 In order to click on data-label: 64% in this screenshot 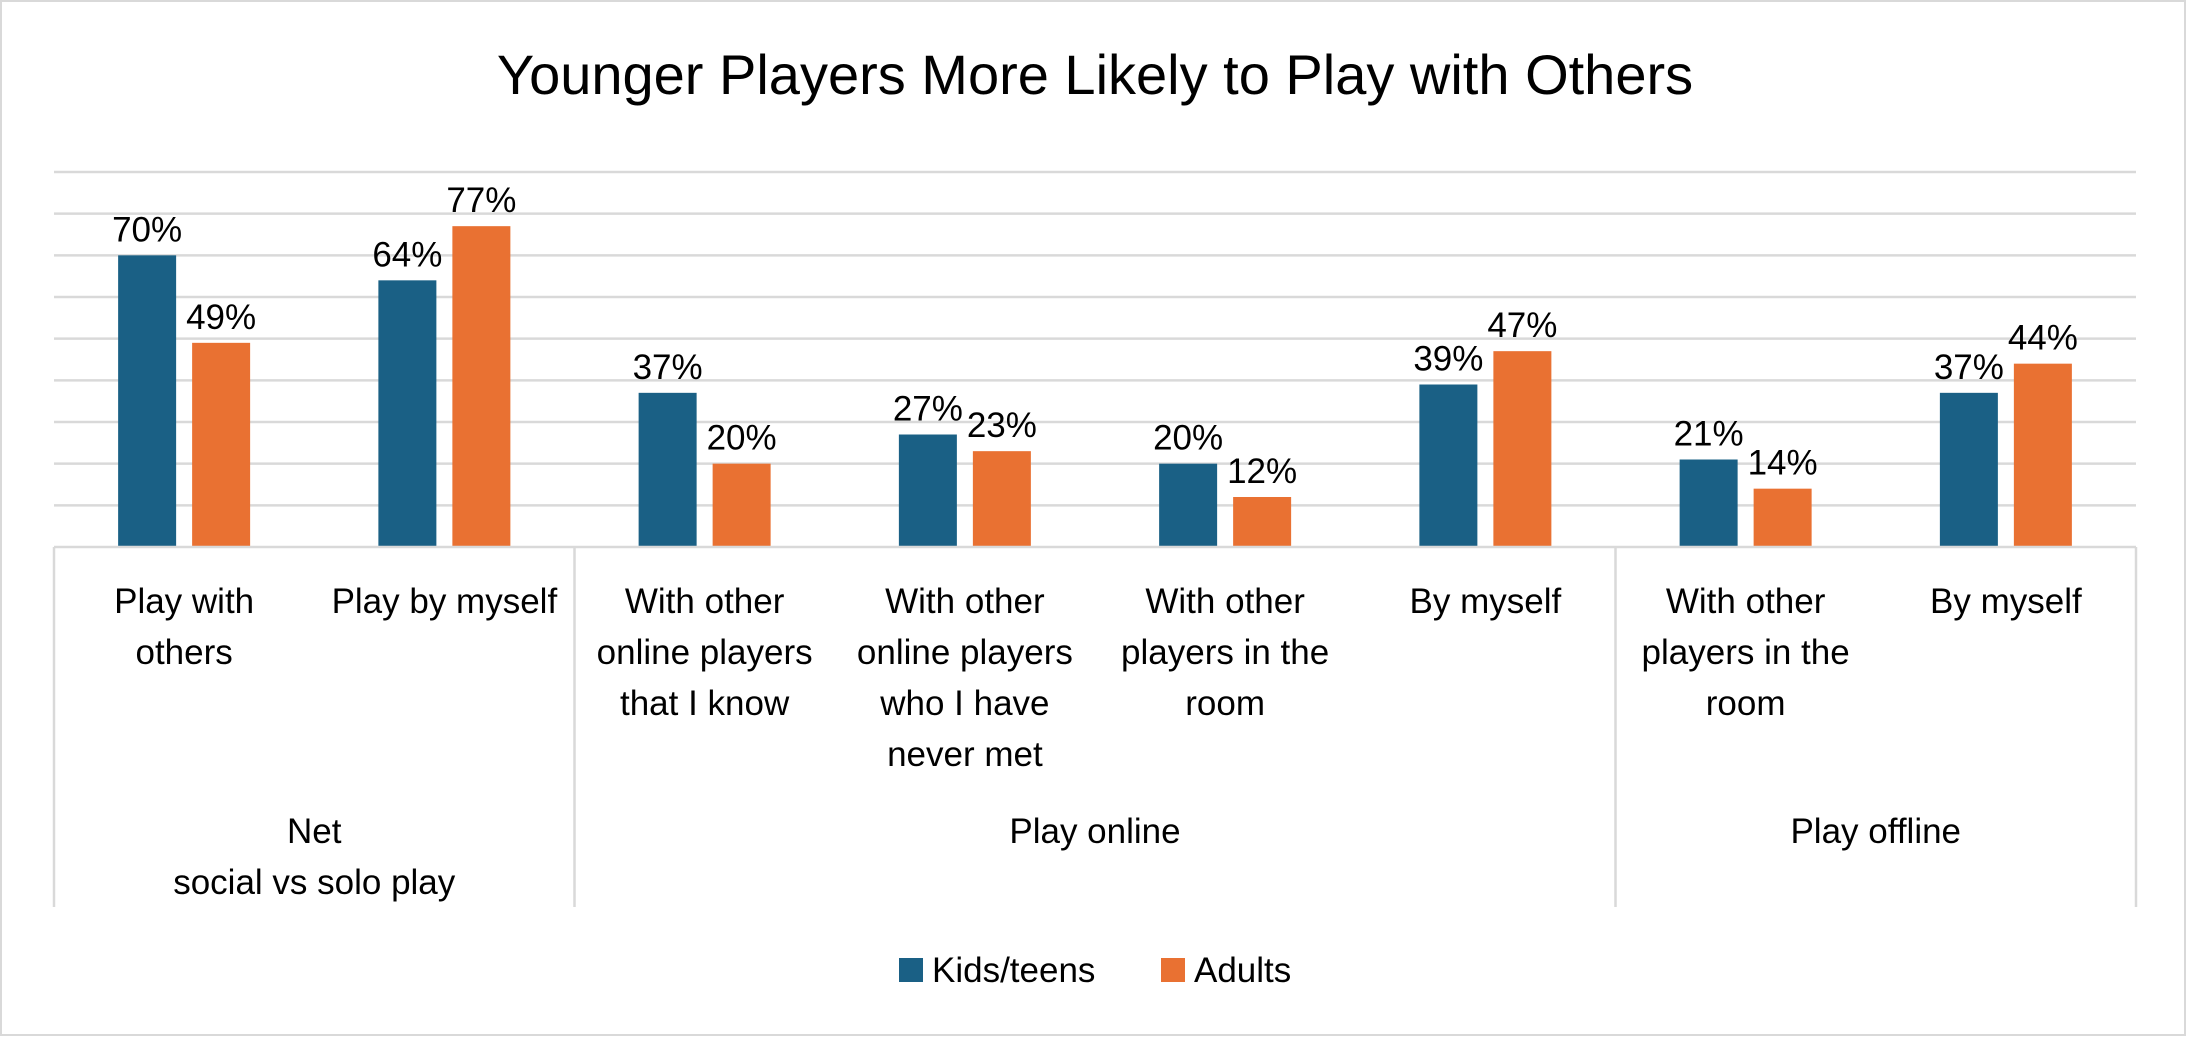, I will do `click(407, 254)`.